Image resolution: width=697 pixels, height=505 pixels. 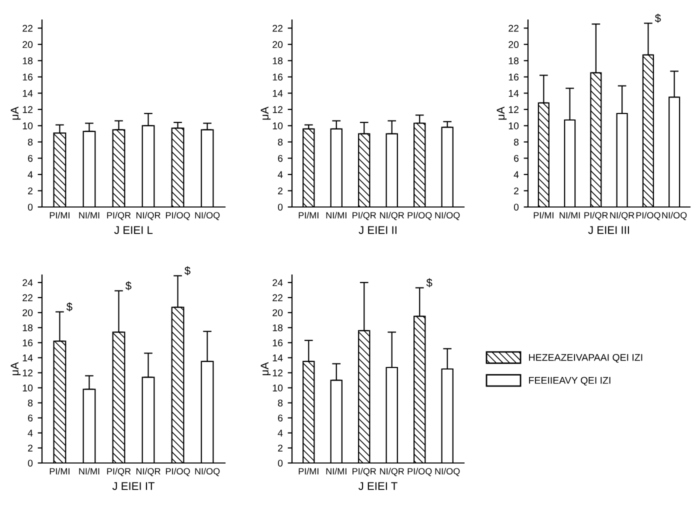 I want to click on legend-label: FEEIIEAVY QEI IZI, so click(x=569, y=381).